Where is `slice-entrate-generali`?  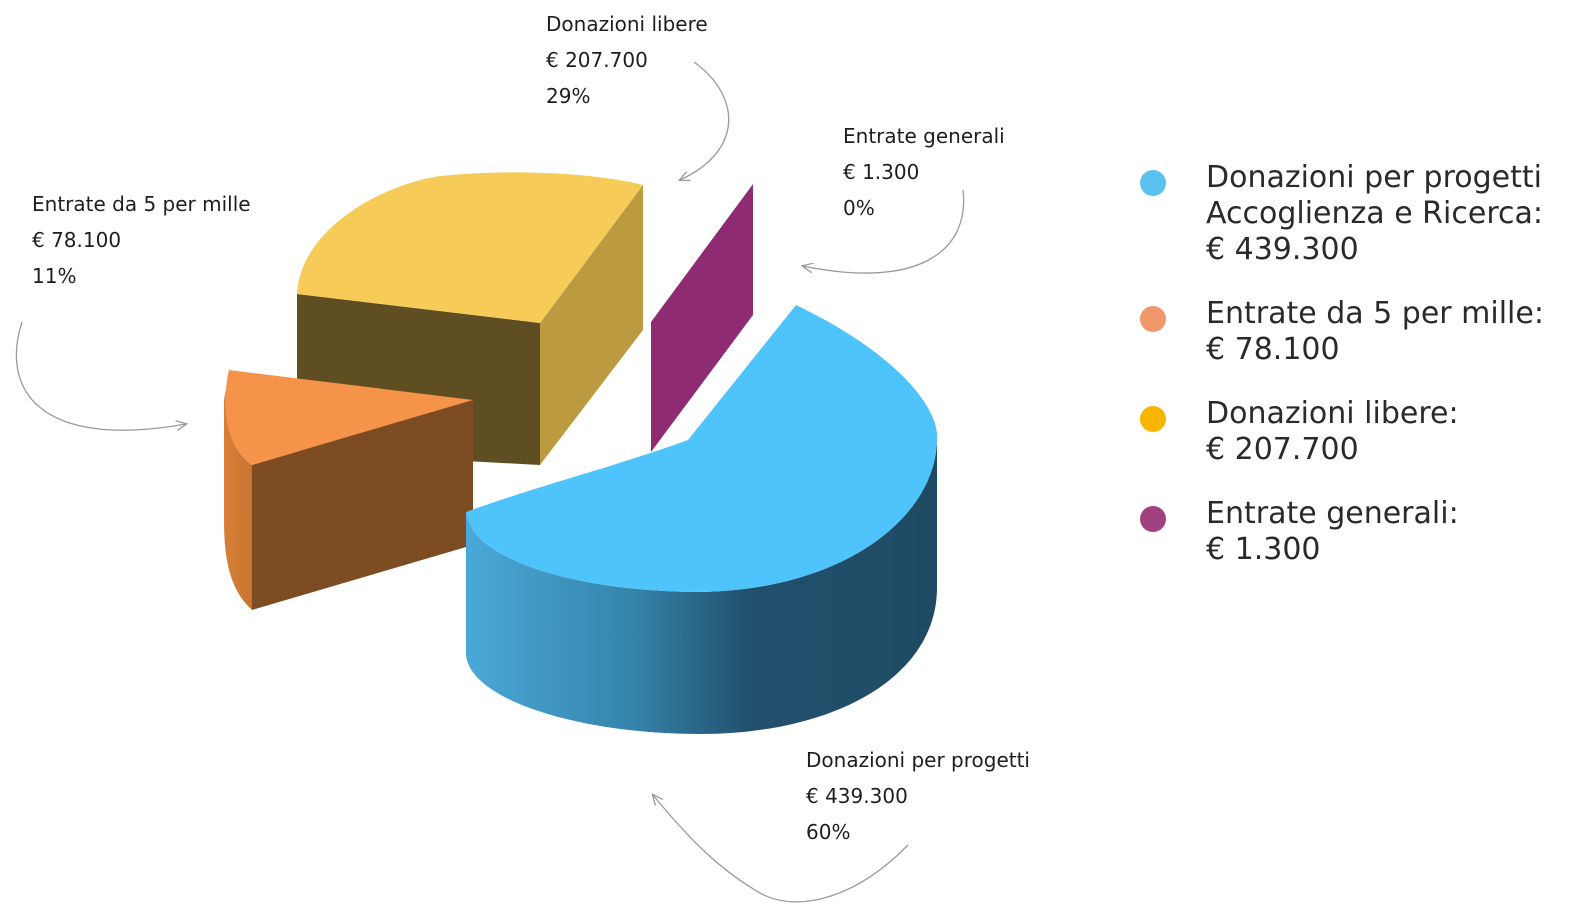
slice-entrate-generali is located at coordinates (702, 318).